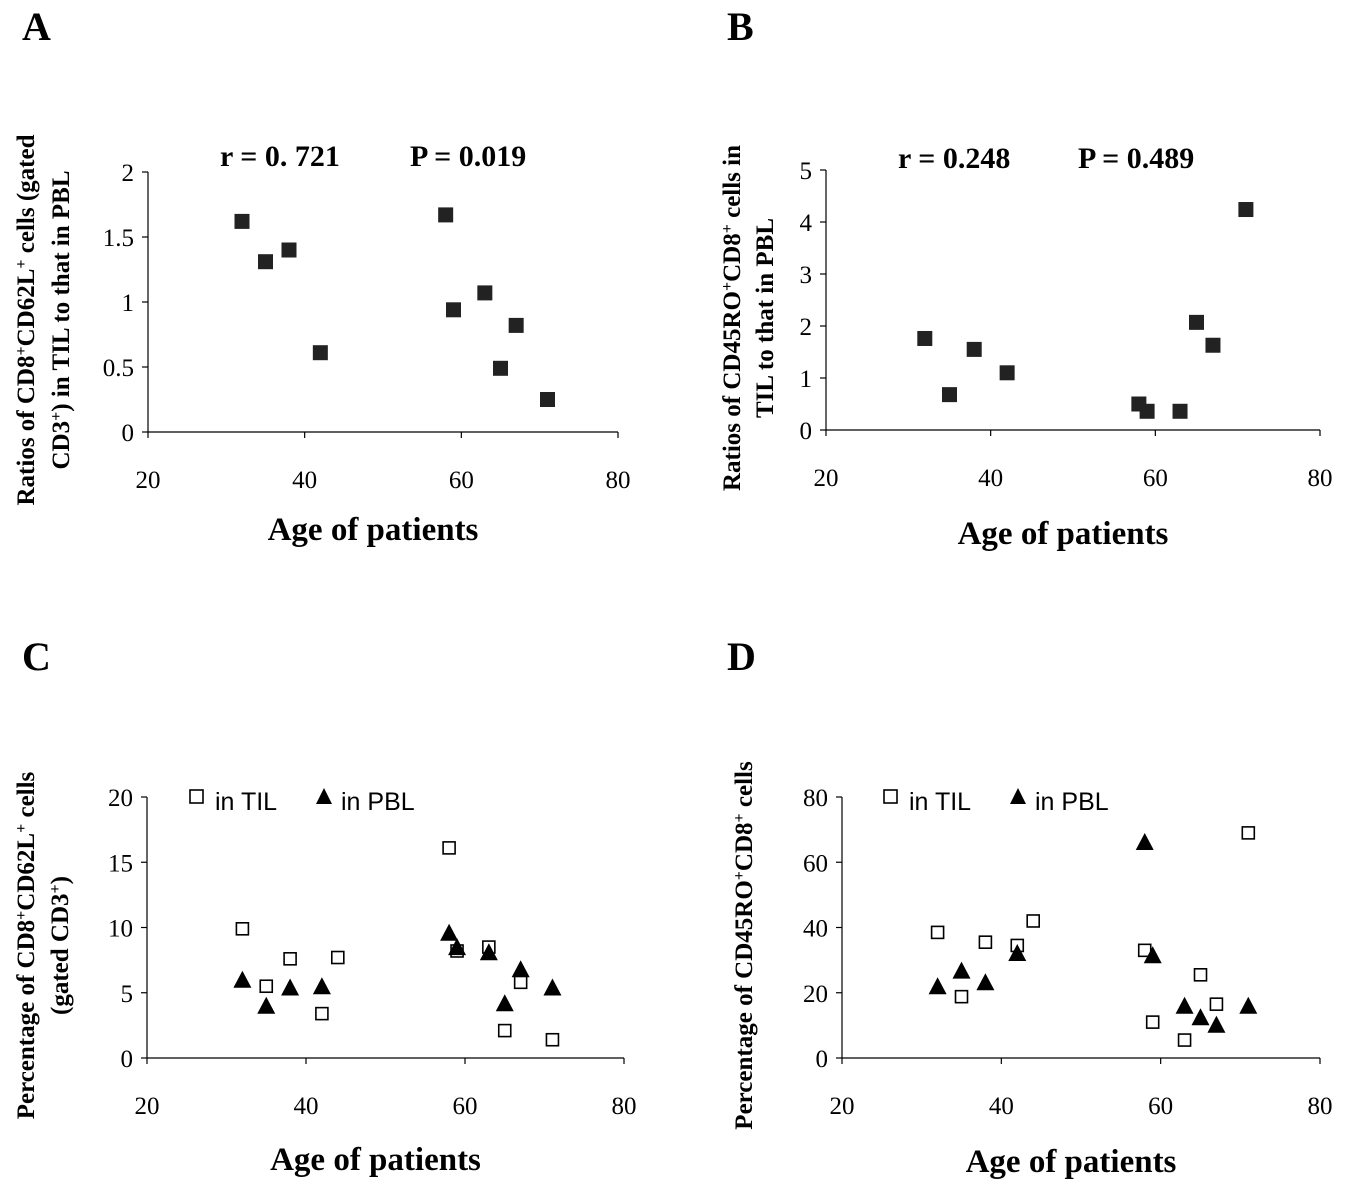  I want to click on y-tick-label: 3, so click(806, 275).